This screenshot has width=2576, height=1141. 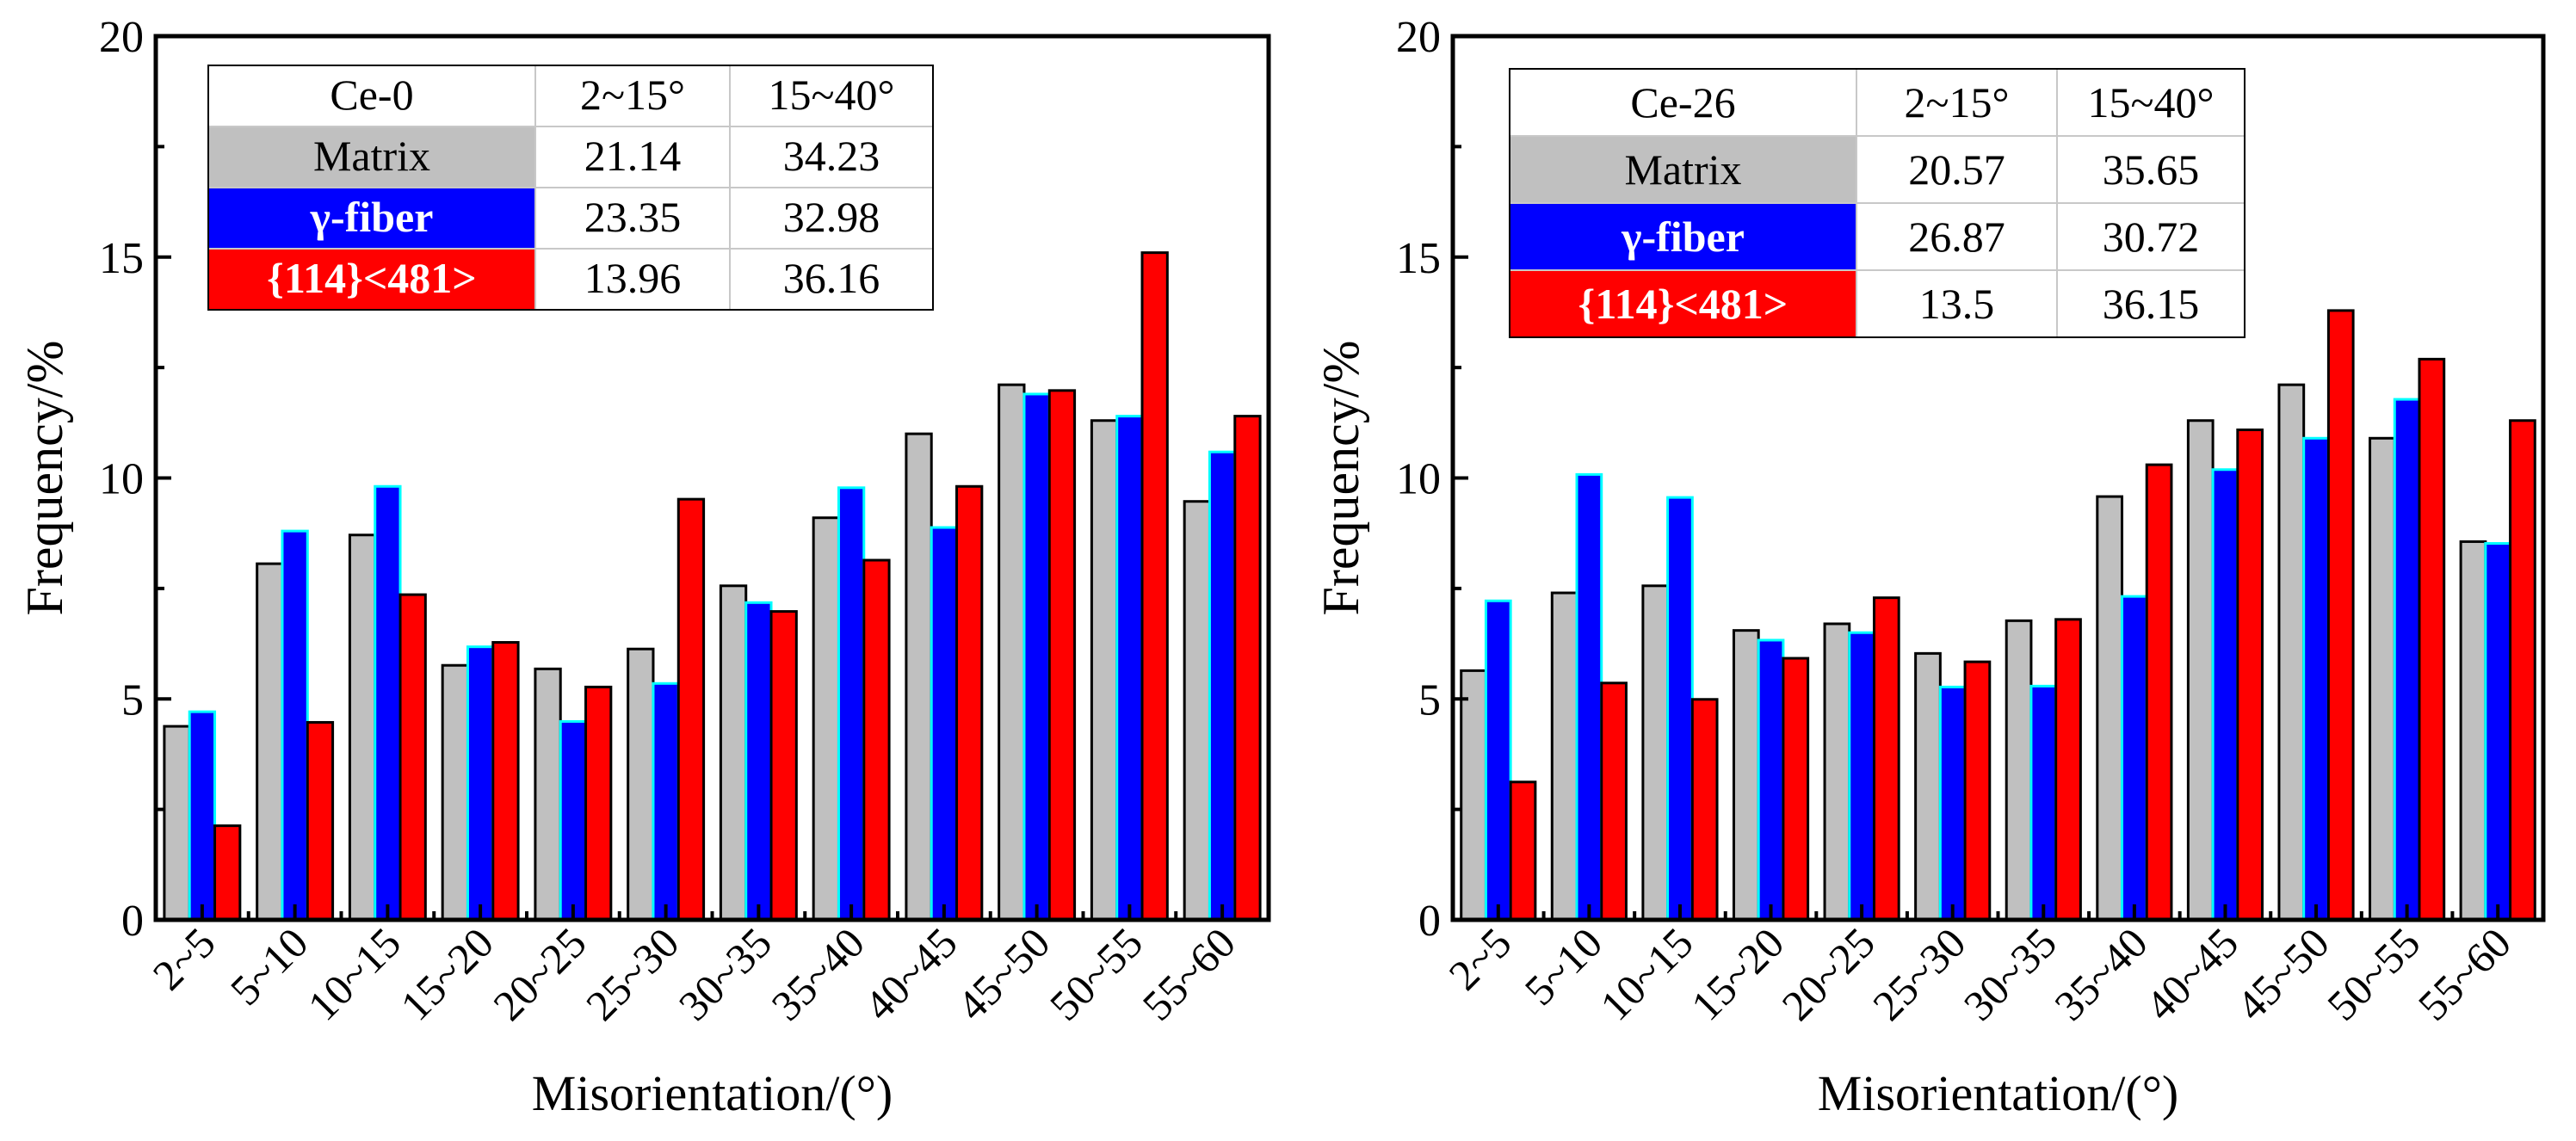 I want to click on x-tick-label: 45~50, so click(x=1003, y=973).